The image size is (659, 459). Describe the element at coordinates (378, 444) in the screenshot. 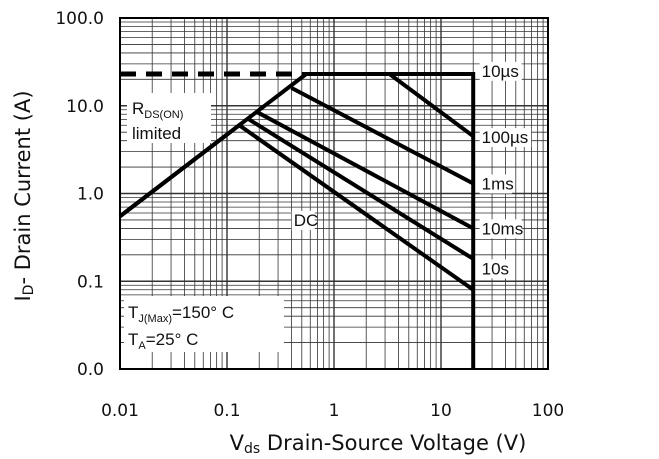

I see `x-axis-title: Vds Drain-Source Voltage (V)` at that location.